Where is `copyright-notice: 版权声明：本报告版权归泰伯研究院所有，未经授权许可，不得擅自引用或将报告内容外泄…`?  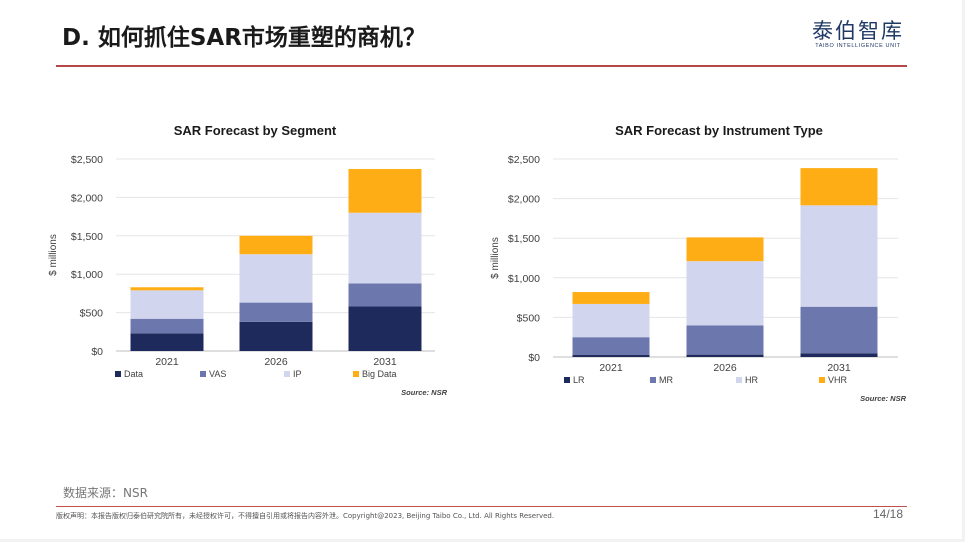
copyright-notice: 版权声明：本报告版权归泰伯研究院所有，未经授权许可，不得擅自引用或将报告内容外泄… is located at coordinates (305, 516).